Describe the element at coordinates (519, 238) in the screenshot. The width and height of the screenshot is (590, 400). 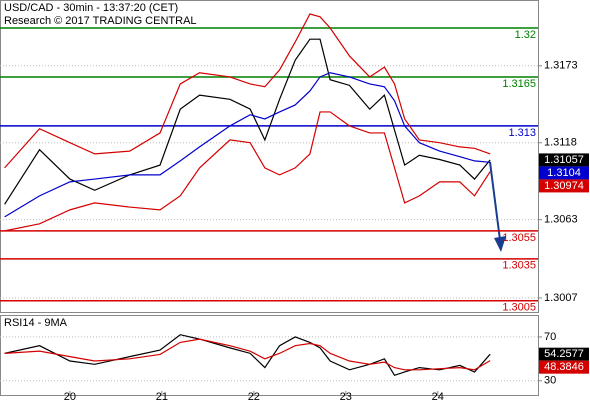
I see `level-label: 1.3055` at that location.